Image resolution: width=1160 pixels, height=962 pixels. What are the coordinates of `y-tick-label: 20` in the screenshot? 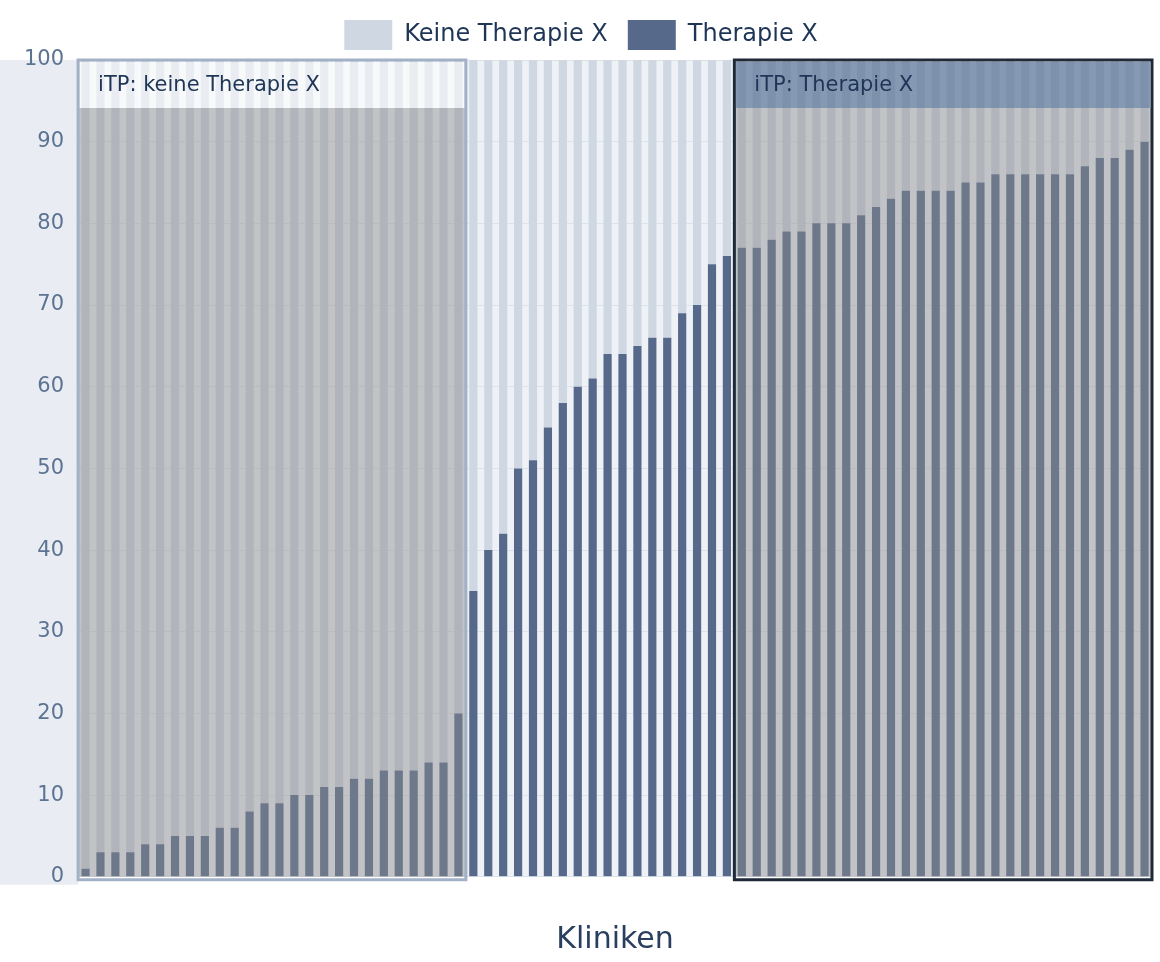 It's located at (51, 711).